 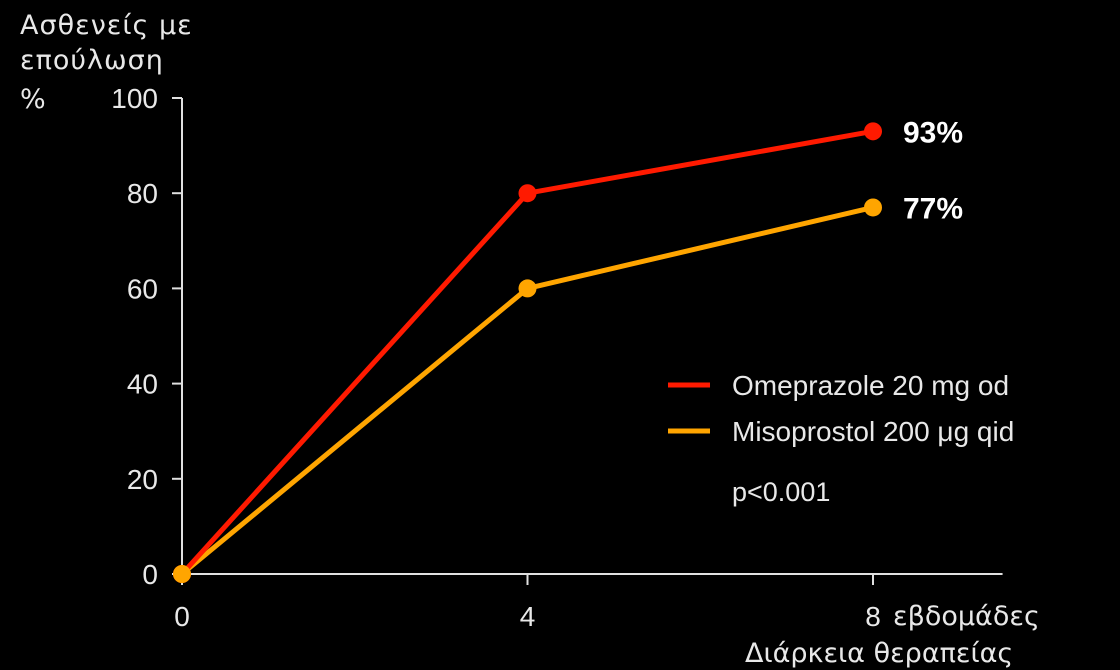 I want to click on end-value-label: 77%, so click(x=933, y=208).